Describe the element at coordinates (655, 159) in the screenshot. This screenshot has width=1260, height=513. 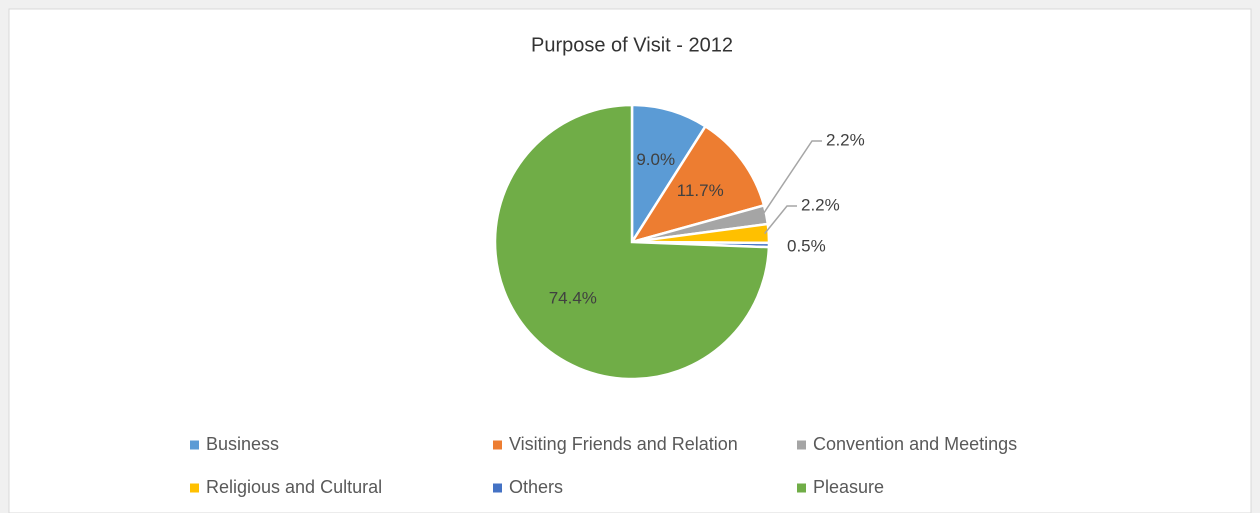
I see `data-label: 9.0%` at that location.